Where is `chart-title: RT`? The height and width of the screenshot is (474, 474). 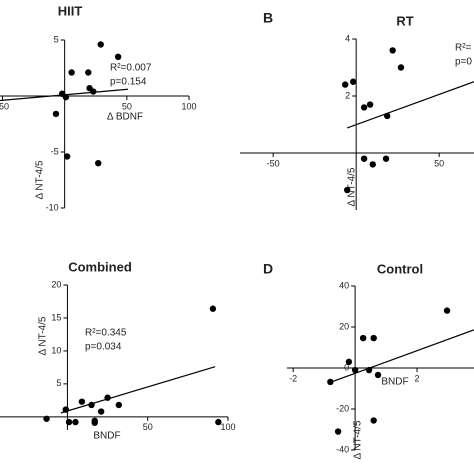
chart-title: RT is located at coordinates (404, 20).